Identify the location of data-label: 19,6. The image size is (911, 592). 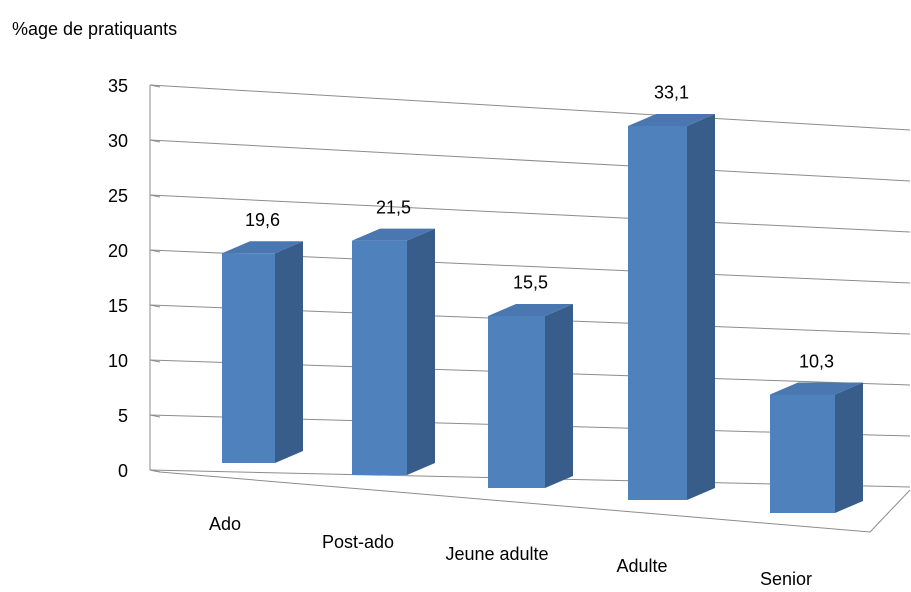
(262, 220).